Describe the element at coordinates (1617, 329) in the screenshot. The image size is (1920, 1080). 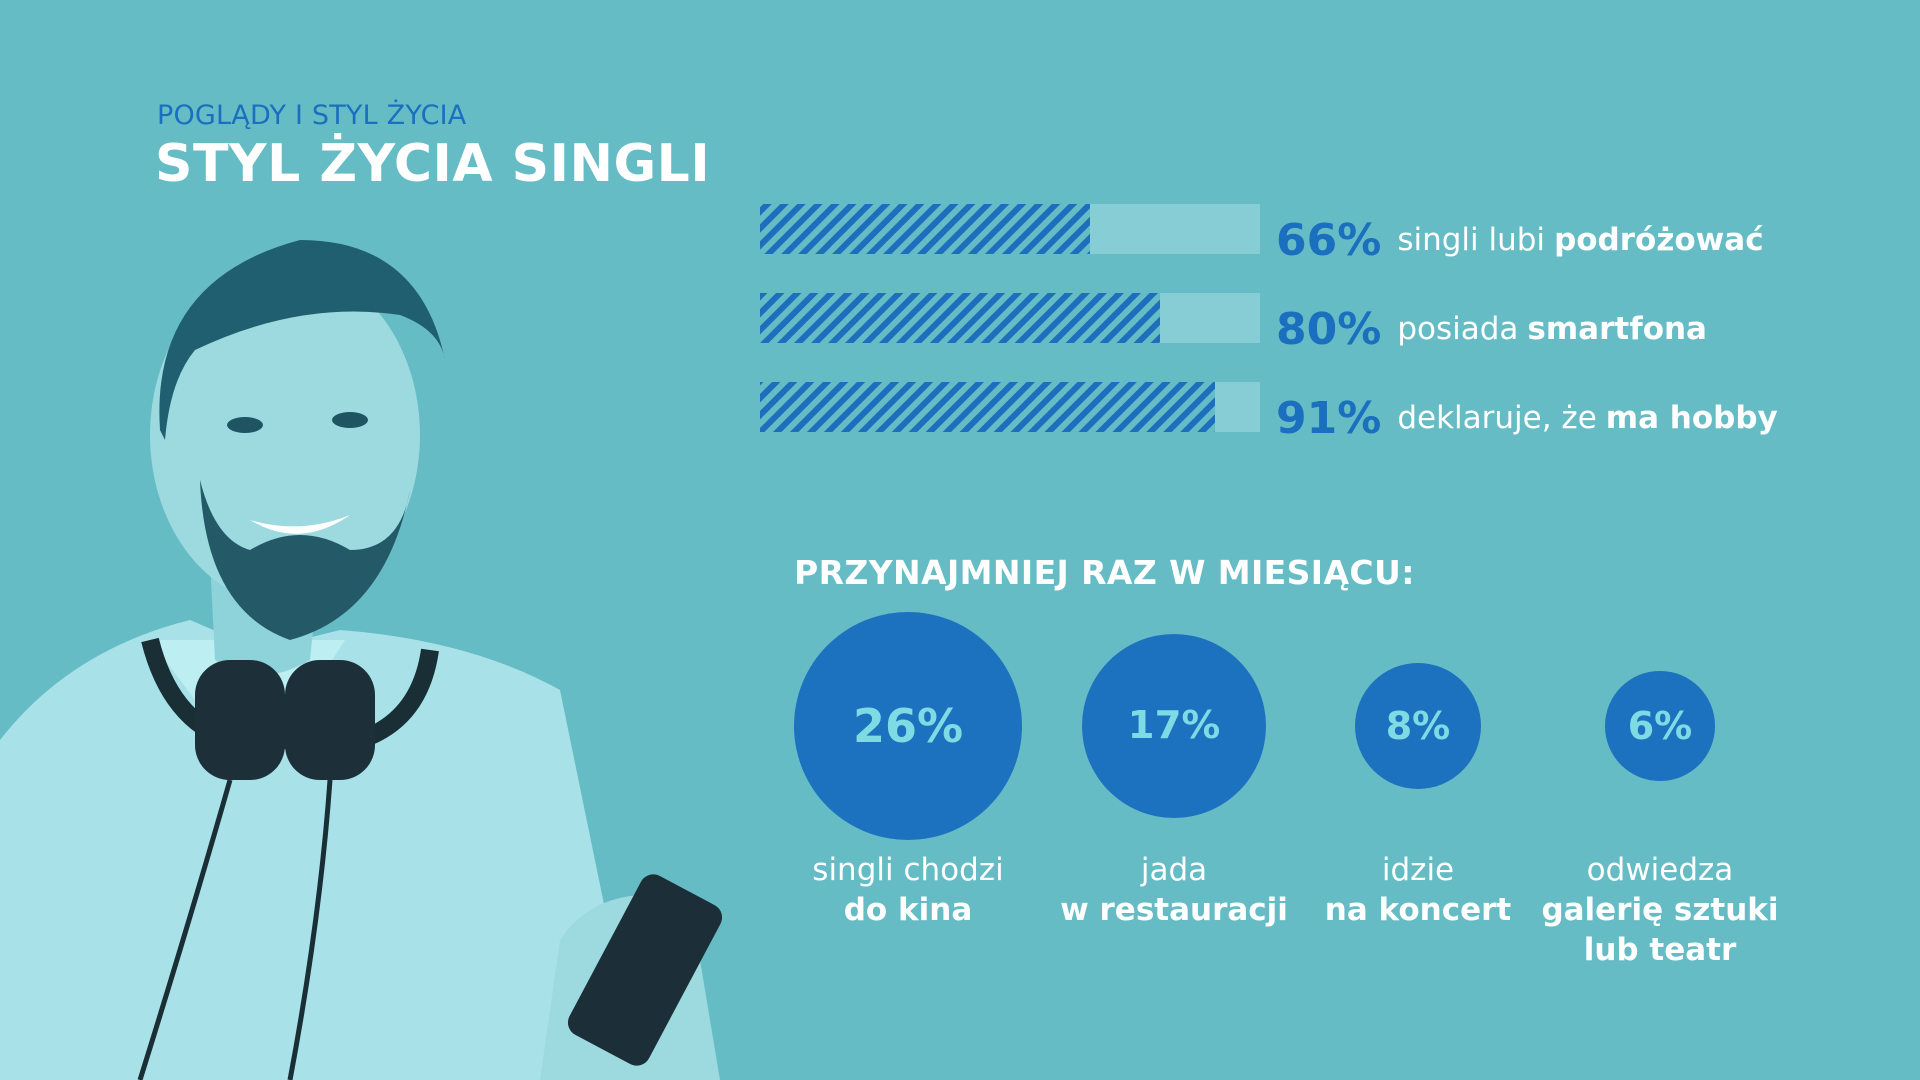
I see `bar-text-bold: smartfona` at that location.